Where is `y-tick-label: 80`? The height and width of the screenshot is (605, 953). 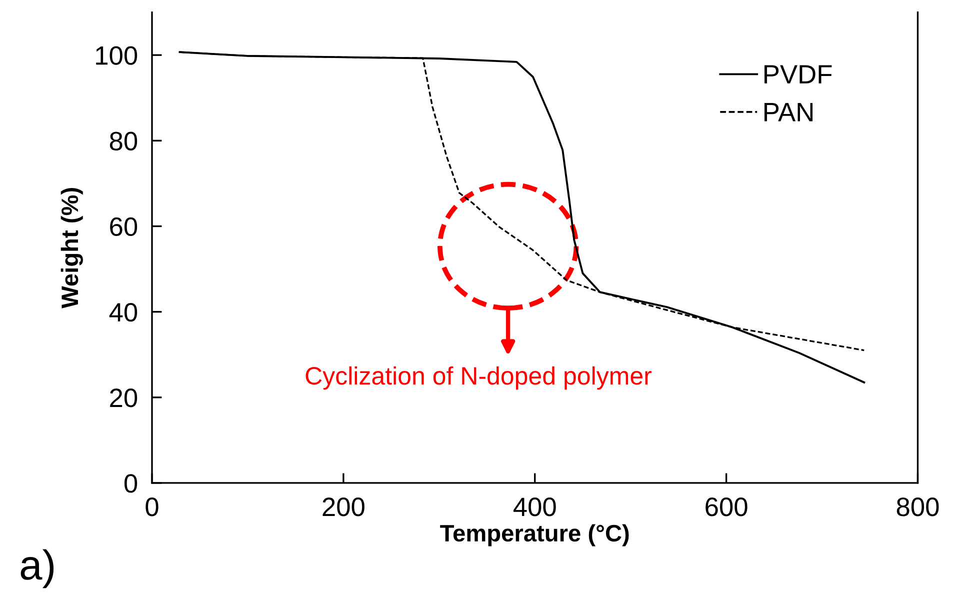
y-tick-label: 80 is located at coordinates (124, 141).